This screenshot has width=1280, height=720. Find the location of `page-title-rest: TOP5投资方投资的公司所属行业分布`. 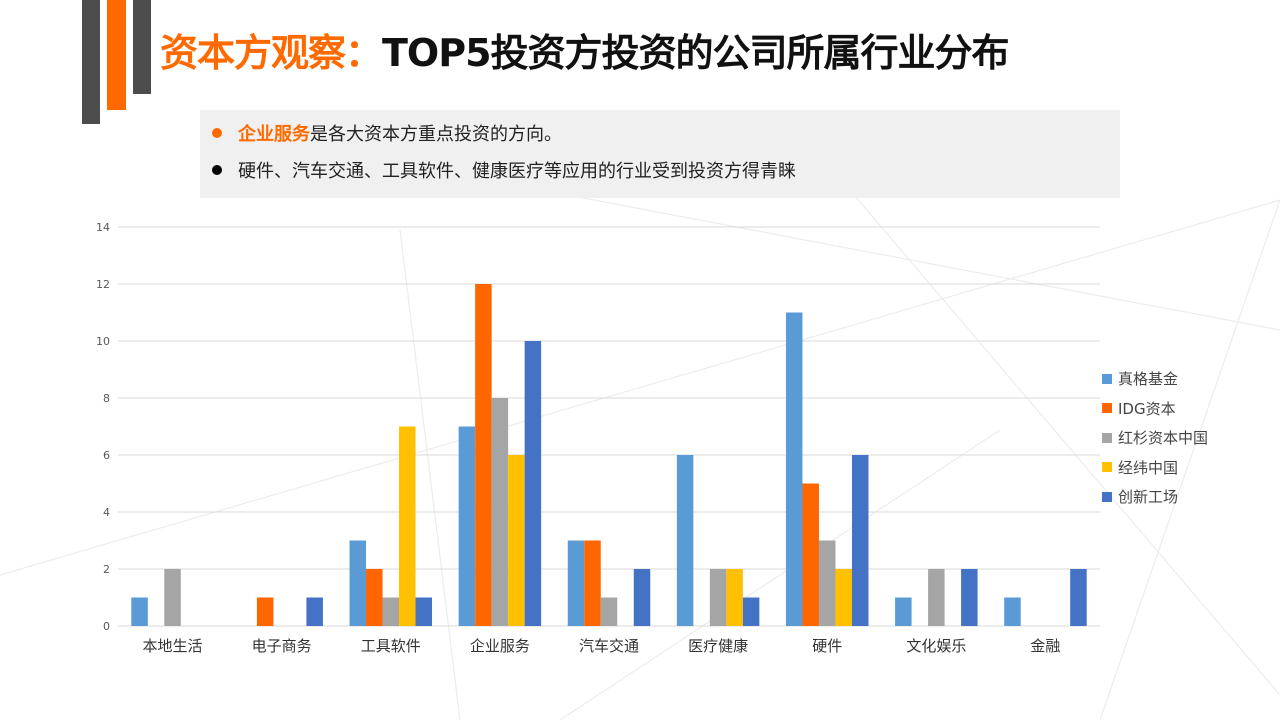

page-title-rest: TOP5投资方投资的公司所属行业分布 is located at coordinates (696, 53).